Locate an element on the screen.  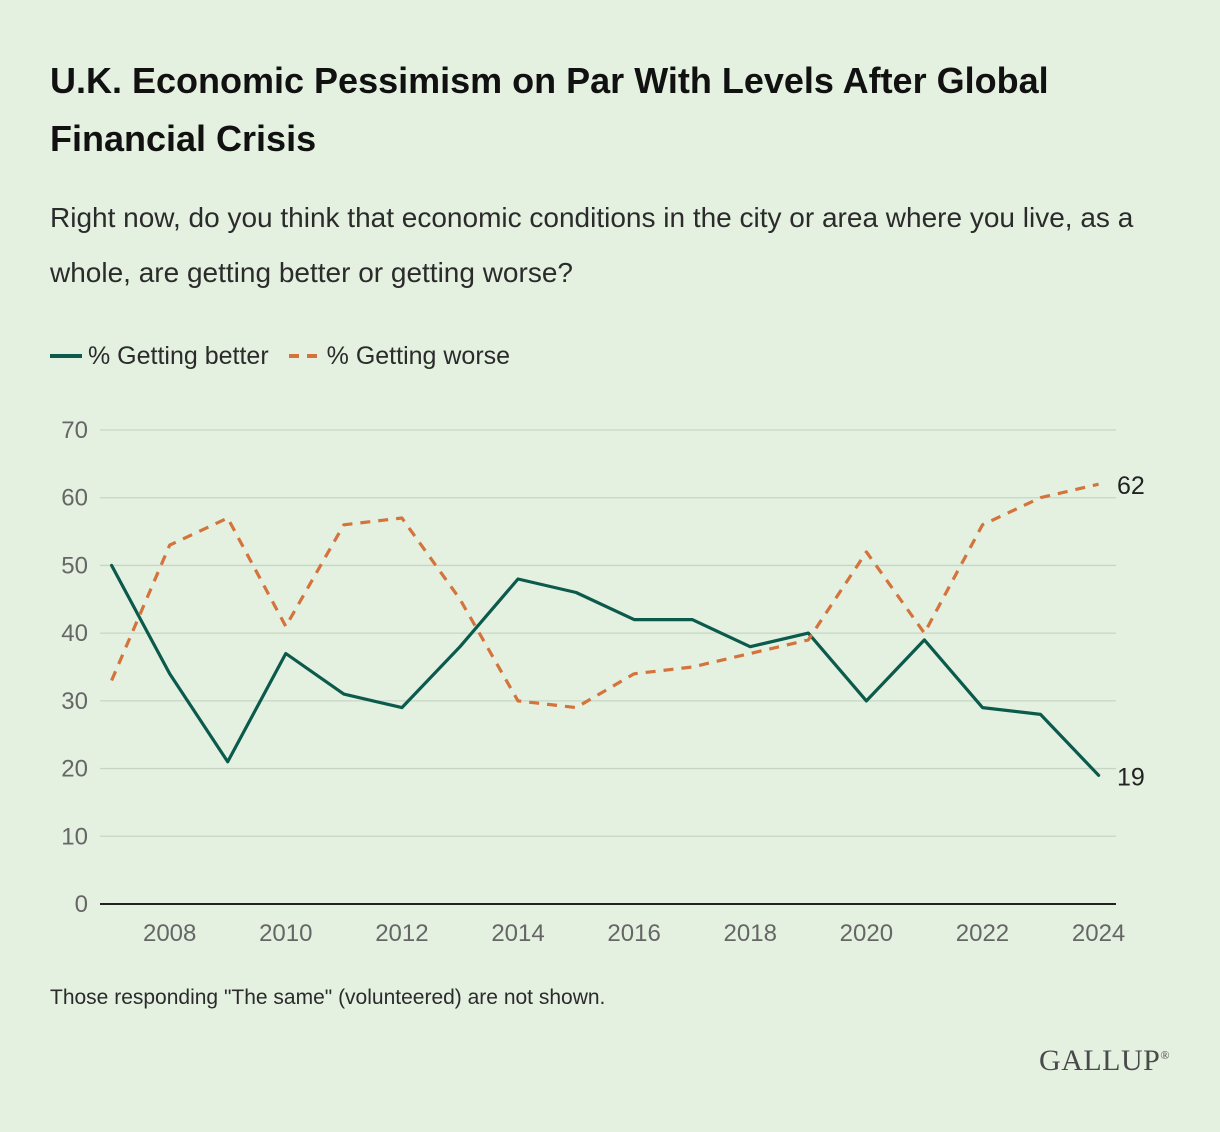
x-tick-label-2008: 2008 is located at coordinates (169, 933).